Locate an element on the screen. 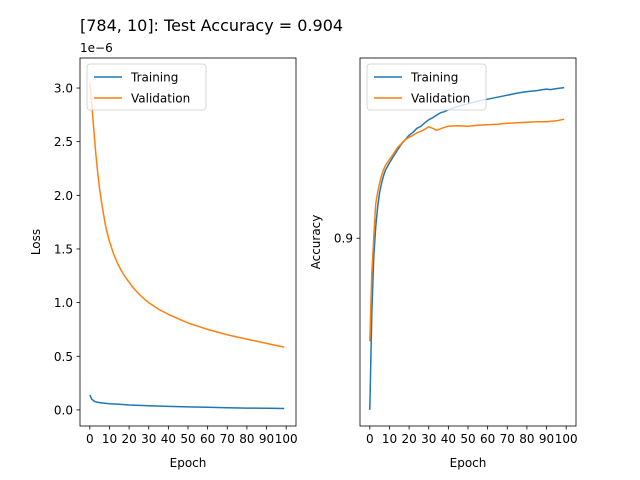 This screenshot has height=480, width=640. y-tick-label: 2.0 is located at coordinates (63, 196).